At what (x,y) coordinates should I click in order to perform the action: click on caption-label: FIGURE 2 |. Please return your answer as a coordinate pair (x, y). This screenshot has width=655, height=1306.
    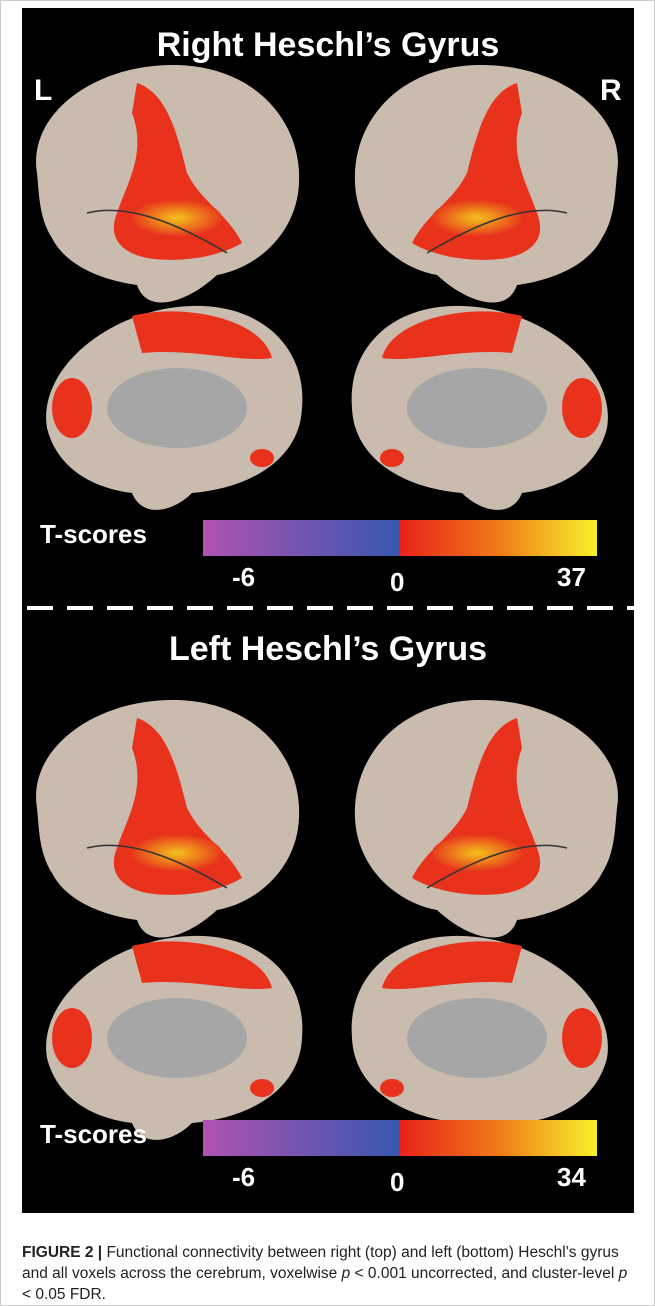
    Looking at the image, I should click on (62, 1252).